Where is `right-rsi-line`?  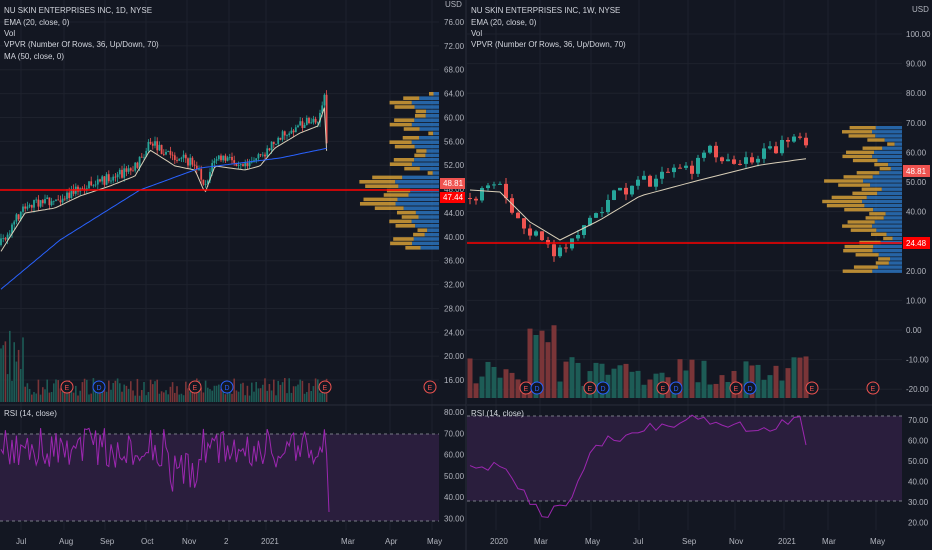 right-rsi-line is located at coordinates (638, 466).